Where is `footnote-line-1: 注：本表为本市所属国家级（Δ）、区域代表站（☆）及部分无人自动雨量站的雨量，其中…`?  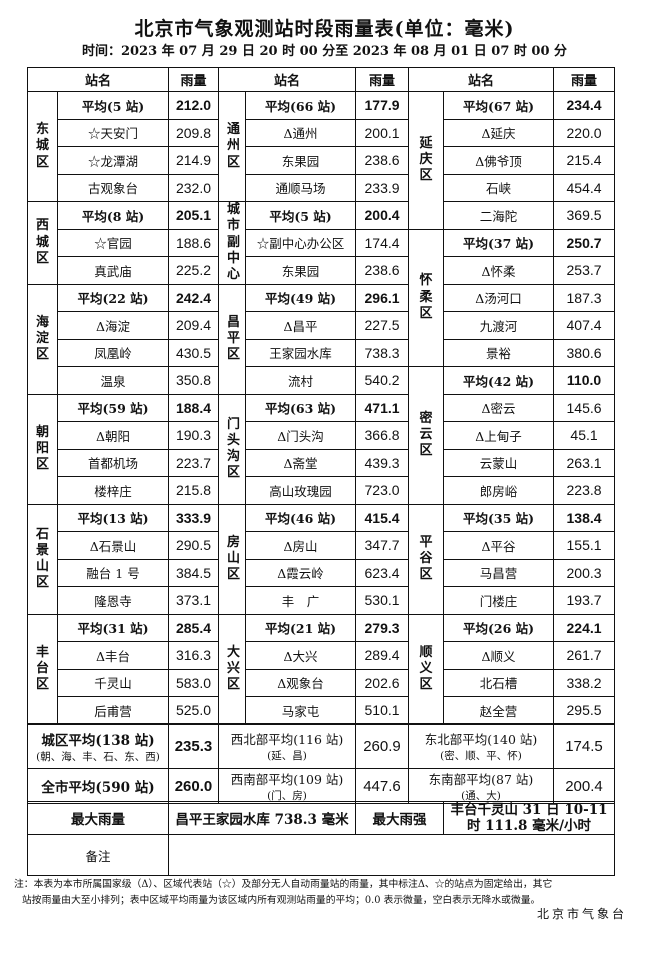
footnote-line-1: 注：本表为本市所属国家级（Δ）、区域代表站（☆）及部分无人自动雨量站的雨量，其中… is located at coordinates (283, 884).